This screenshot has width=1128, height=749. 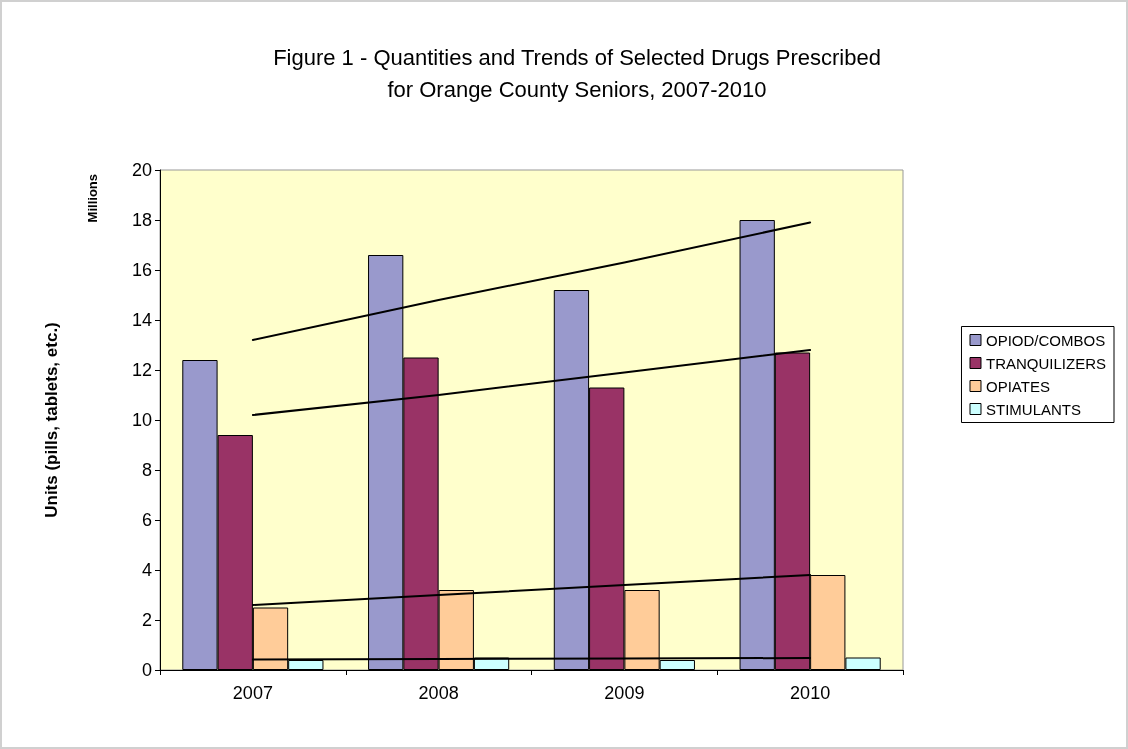 I want to click on x-tick-label: 2007, so click(x=252, y=693).